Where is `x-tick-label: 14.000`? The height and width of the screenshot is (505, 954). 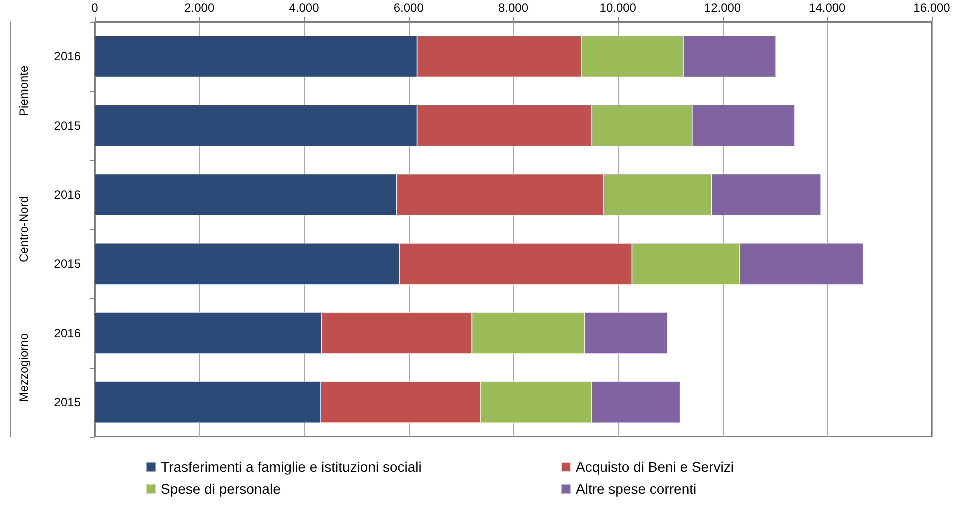 x-tick-label: 14.000 is located at coordinates (827, 8).